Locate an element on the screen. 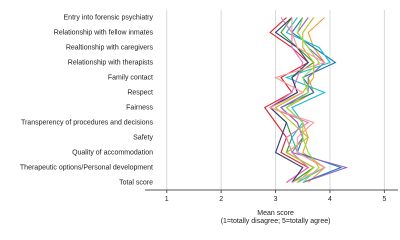 This screenshot has width=400, height=240. y-tick-label: Relationship with fellow inmates is located at coordinates (104, 32).